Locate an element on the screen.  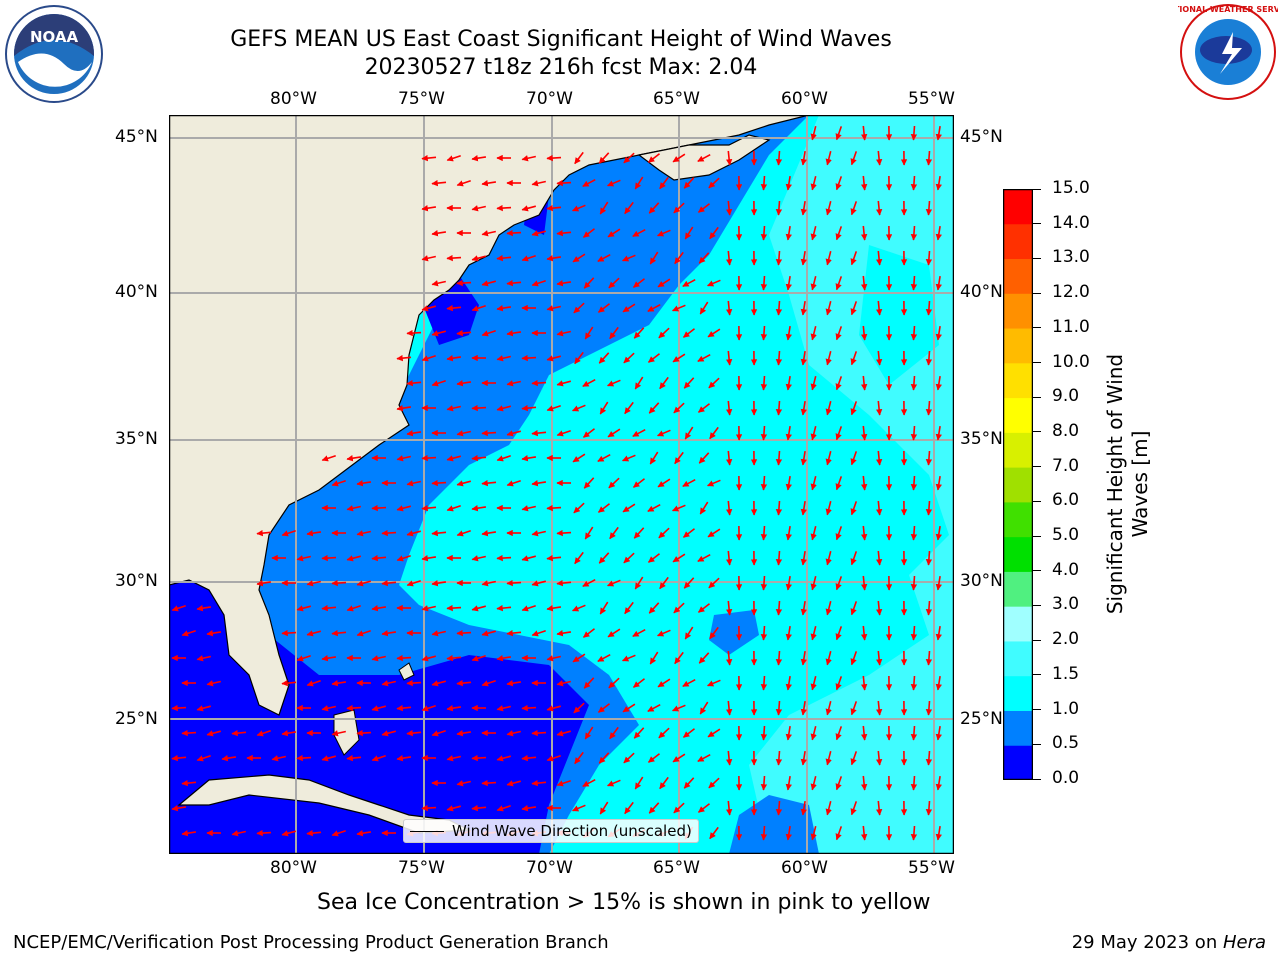
colorbar-tick-label: 8.0 is located at coordinates (1066, 430).